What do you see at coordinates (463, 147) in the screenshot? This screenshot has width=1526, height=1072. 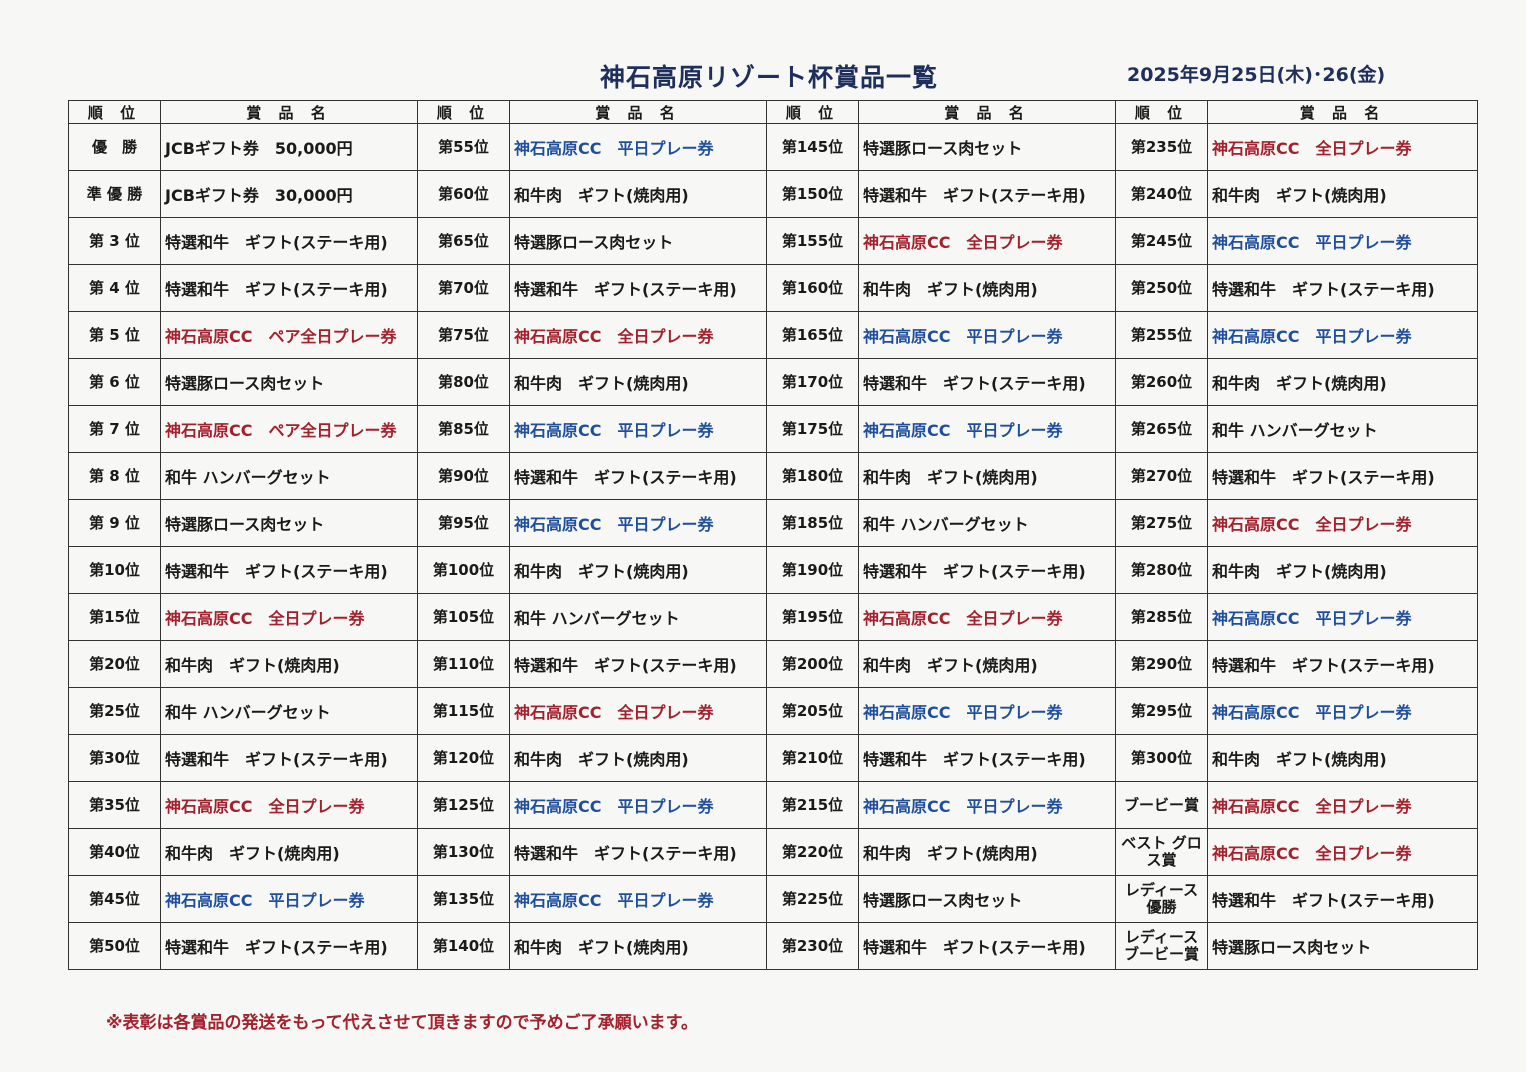 I see `rank-cell: 第55位` at bounding box center [463, 147].